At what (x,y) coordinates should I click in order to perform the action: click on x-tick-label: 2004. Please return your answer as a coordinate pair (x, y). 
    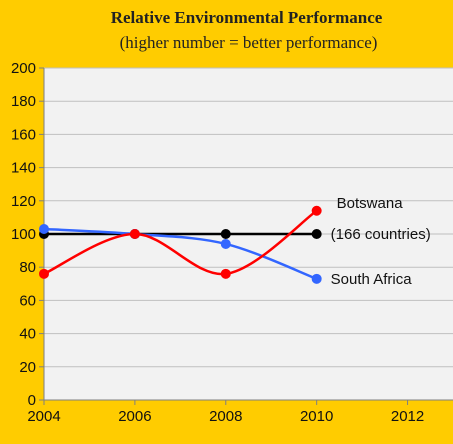
    Looking at the image, I should click on (43, 416).